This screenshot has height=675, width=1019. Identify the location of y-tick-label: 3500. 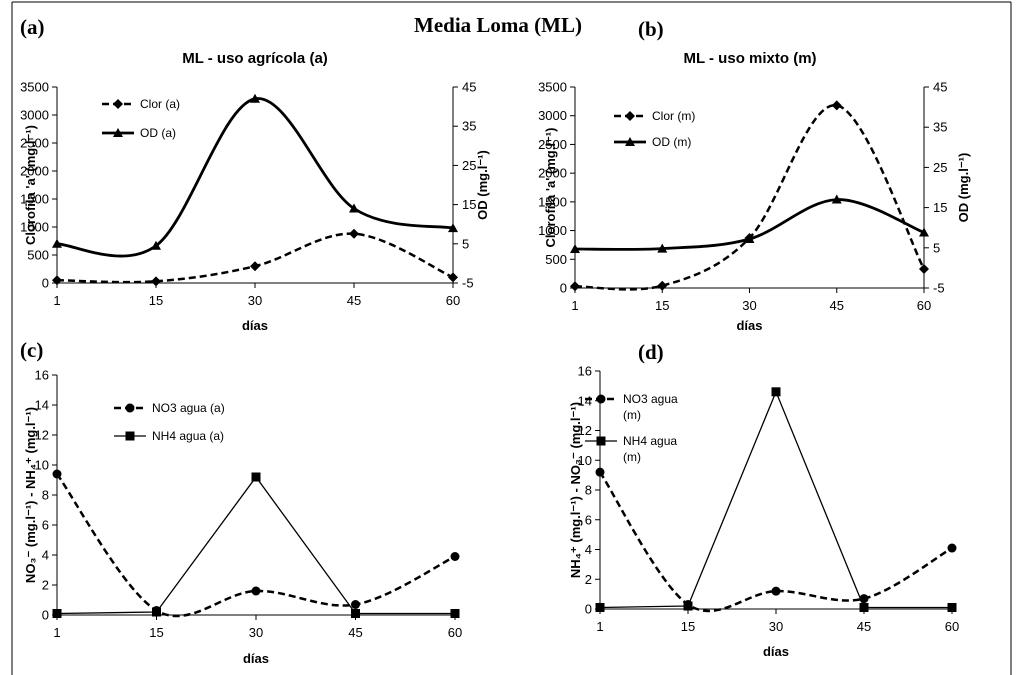
(34, 87).